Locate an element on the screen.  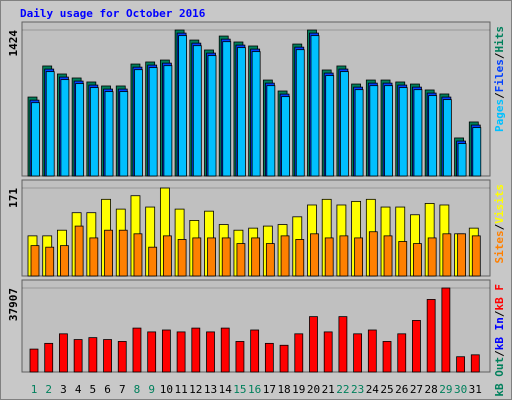
legend-entry: Sites is located at coordinates (499, 246).